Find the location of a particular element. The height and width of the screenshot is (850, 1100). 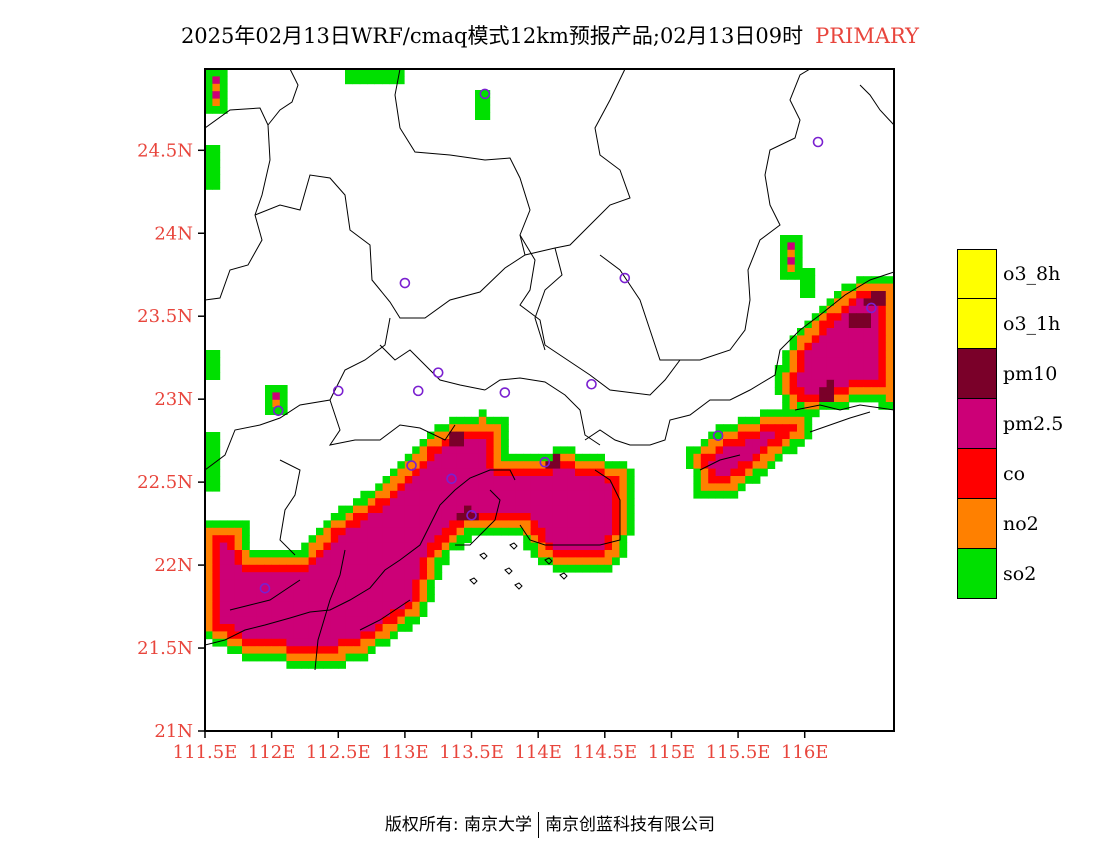

legend-label: no2 is located at coordinates (1021, 524).